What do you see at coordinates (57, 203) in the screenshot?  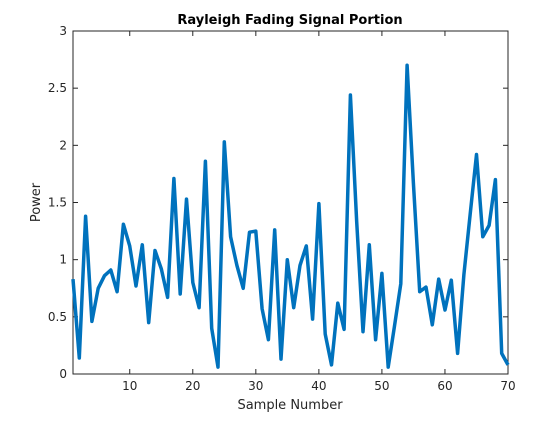 I see `y-tick-label: 1.5` at bounding box center [57, 203].